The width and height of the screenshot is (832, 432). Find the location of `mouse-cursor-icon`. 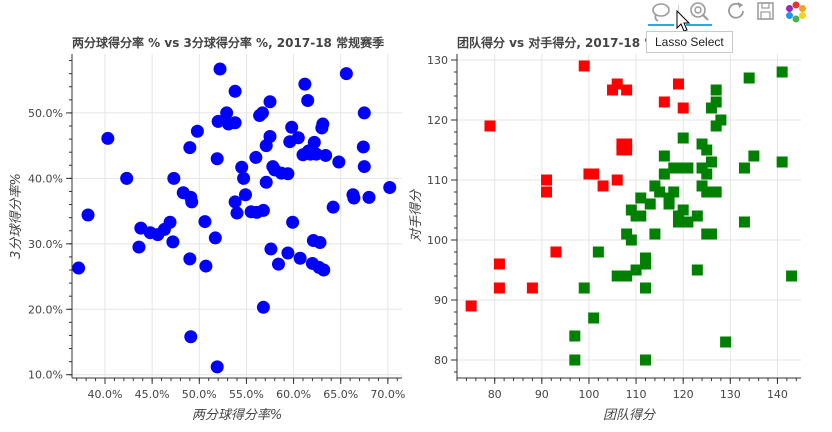

mouse-cursor-icon is located at coordinates (683, 21).